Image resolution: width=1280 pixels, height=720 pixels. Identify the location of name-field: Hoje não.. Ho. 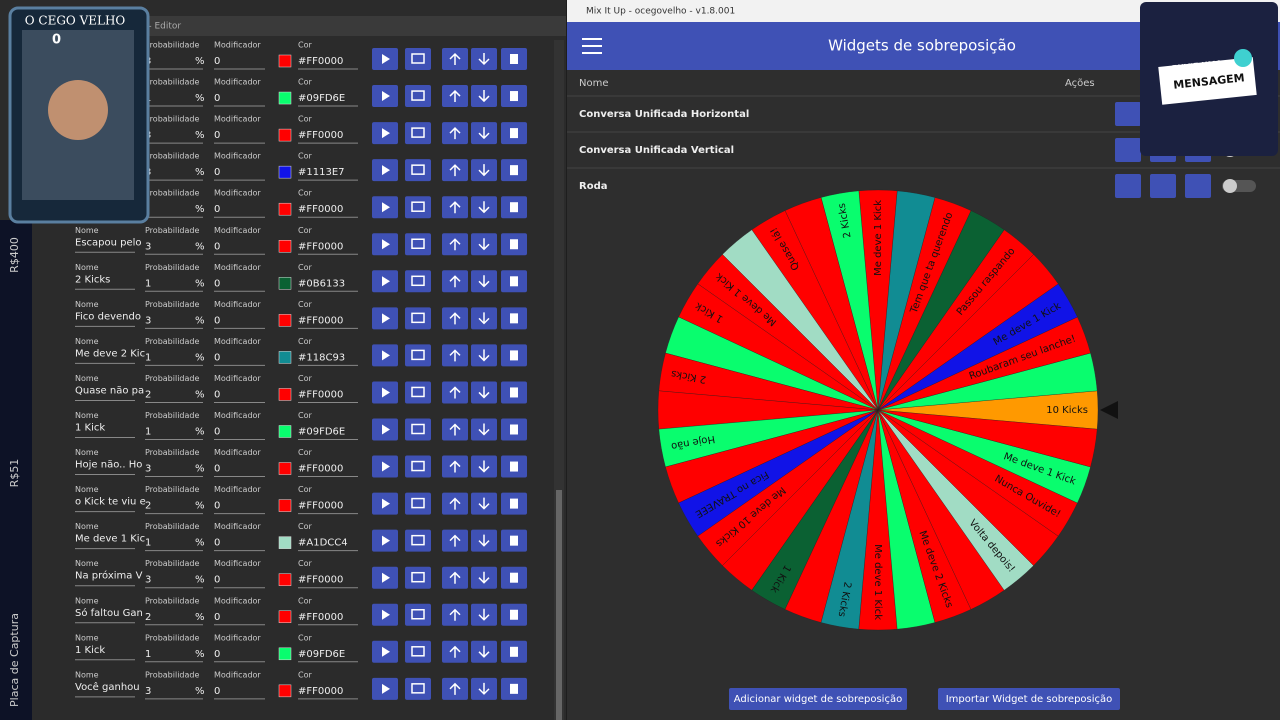
(108, 465).